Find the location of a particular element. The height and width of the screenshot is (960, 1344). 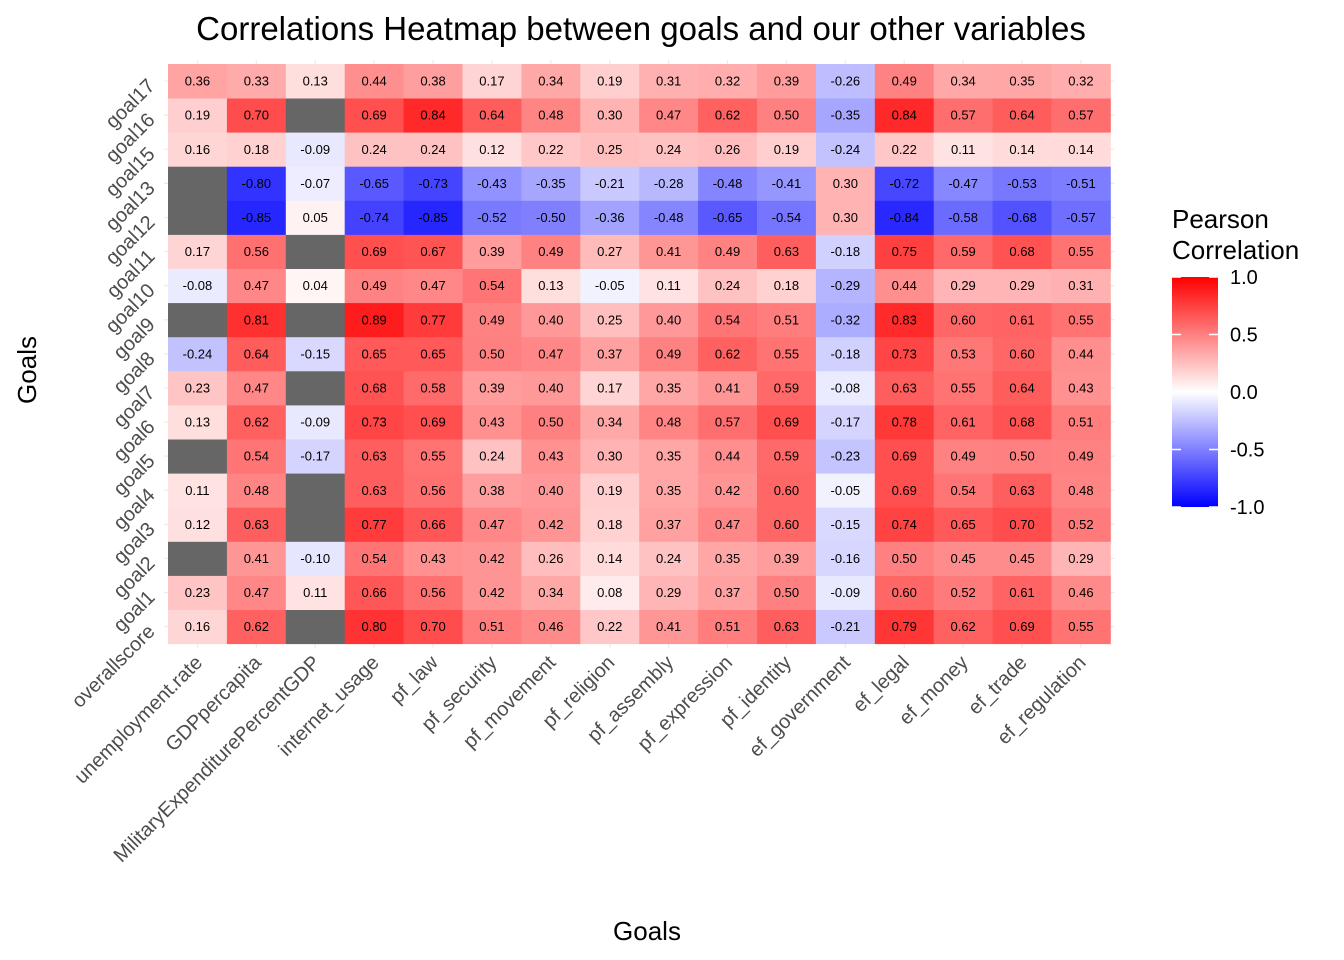

cell-value-label: 0.37 is located at coordinates (727, 592).